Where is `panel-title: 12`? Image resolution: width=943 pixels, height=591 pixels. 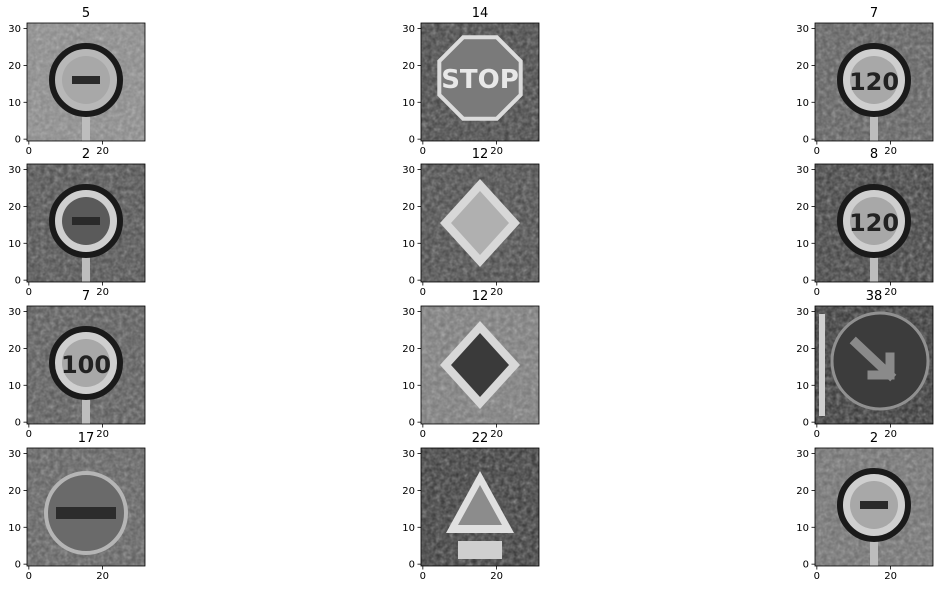 panel-title: 12 is located at coordinates (480, 296).